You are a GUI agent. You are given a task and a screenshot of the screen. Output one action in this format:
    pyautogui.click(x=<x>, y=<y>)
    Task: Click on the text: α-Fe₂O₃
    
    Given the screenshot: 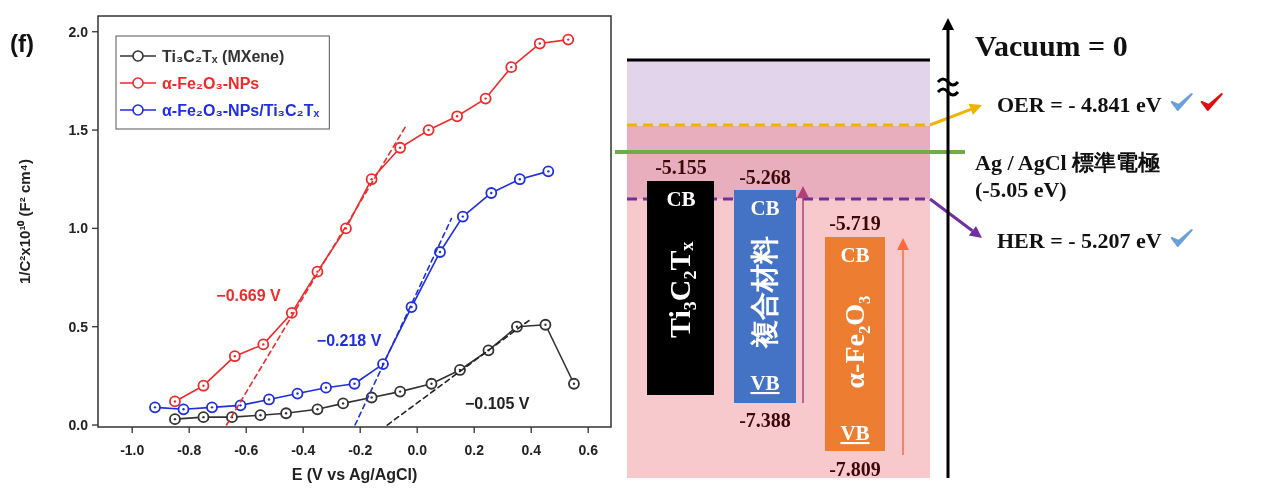 What is the action you would take?
    pyautogui.click(x=854, y=342)
    